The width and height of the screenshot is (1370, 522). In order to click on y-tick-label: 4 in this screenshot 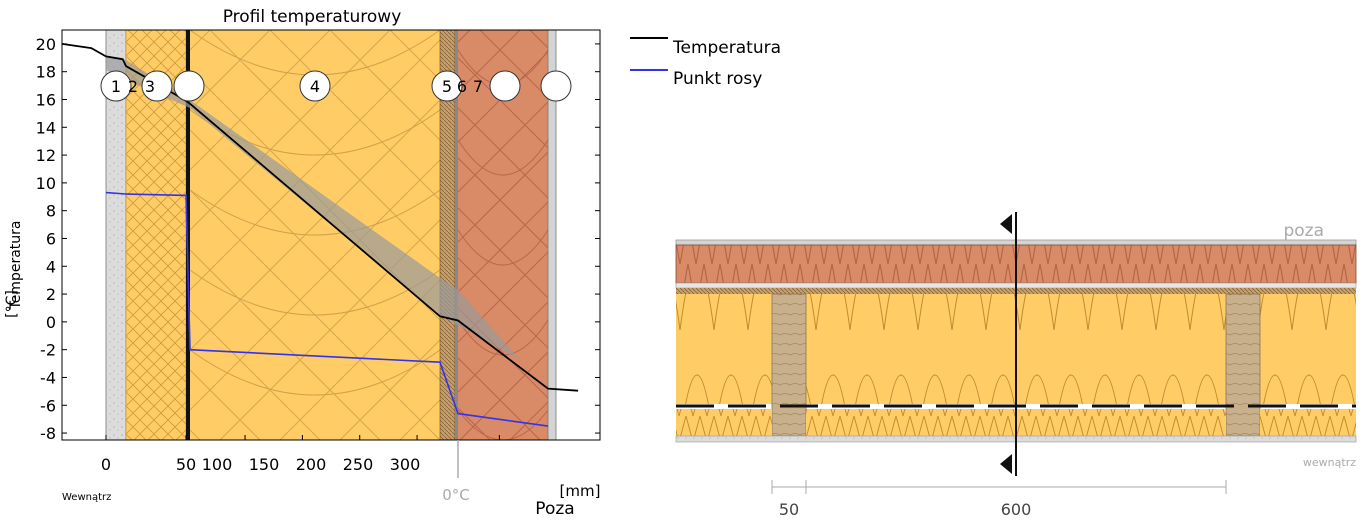, I will do `click(51, 266)`.